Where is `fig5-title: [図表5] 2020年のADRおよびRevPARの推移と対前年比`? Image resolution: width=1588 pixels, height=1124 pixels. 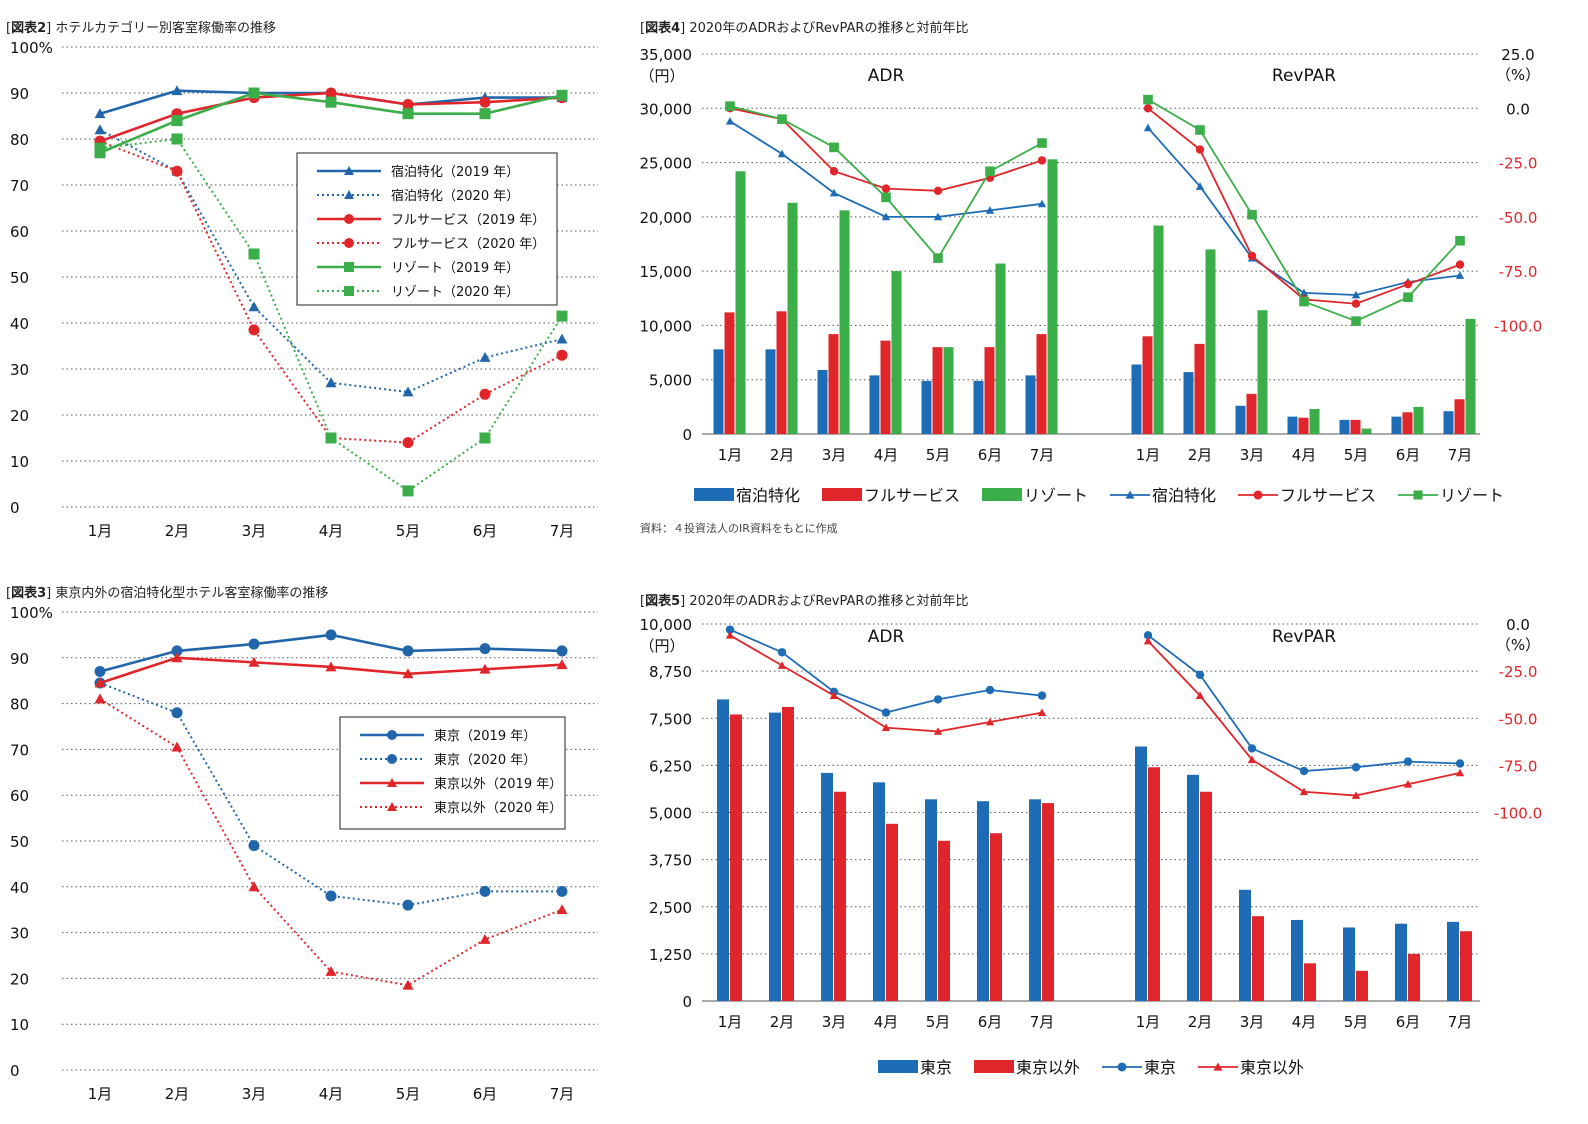 fig5-title: [図表5] 2020年のADRおよびRevPARの推移と対前年比 is located at coordinates (804, 601).